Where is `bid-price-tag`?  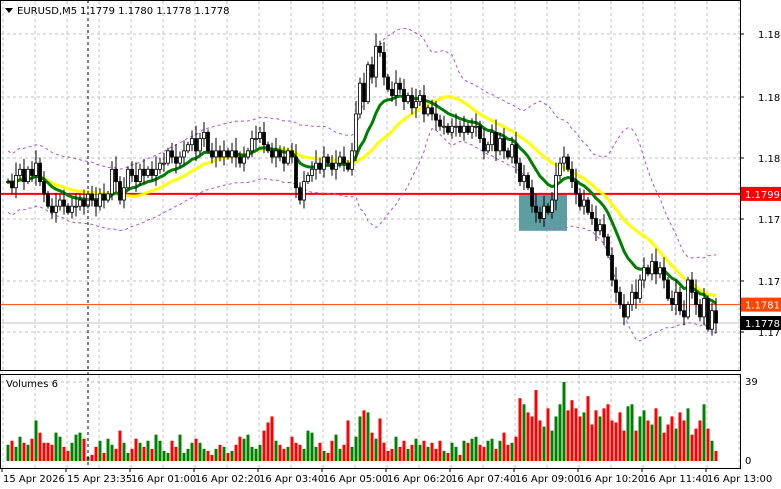 bid-price-tag is located at coordinates (761, 323).